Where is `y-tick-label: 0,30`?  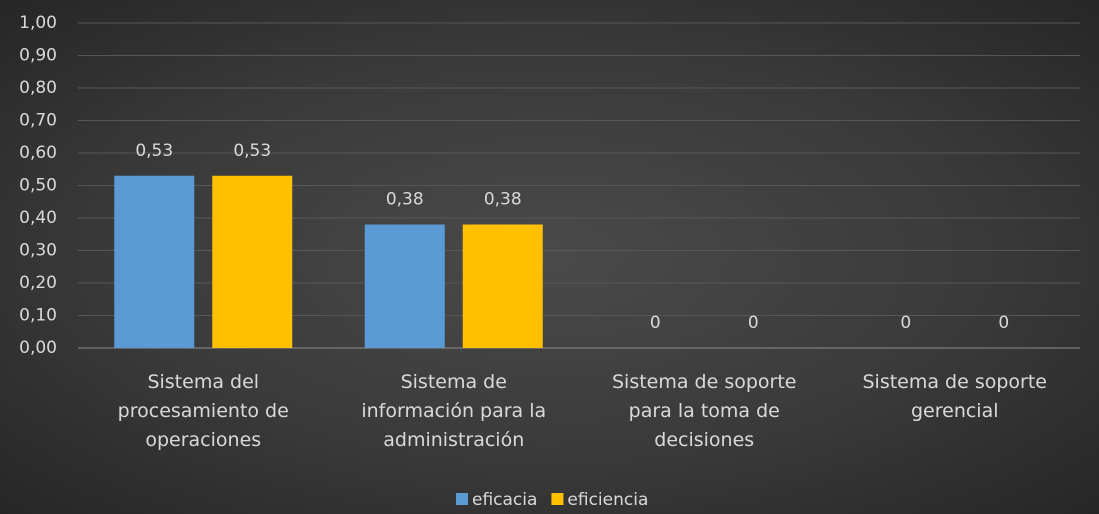 y-tick-label: 0,30 is located at coordinates (38, 251).